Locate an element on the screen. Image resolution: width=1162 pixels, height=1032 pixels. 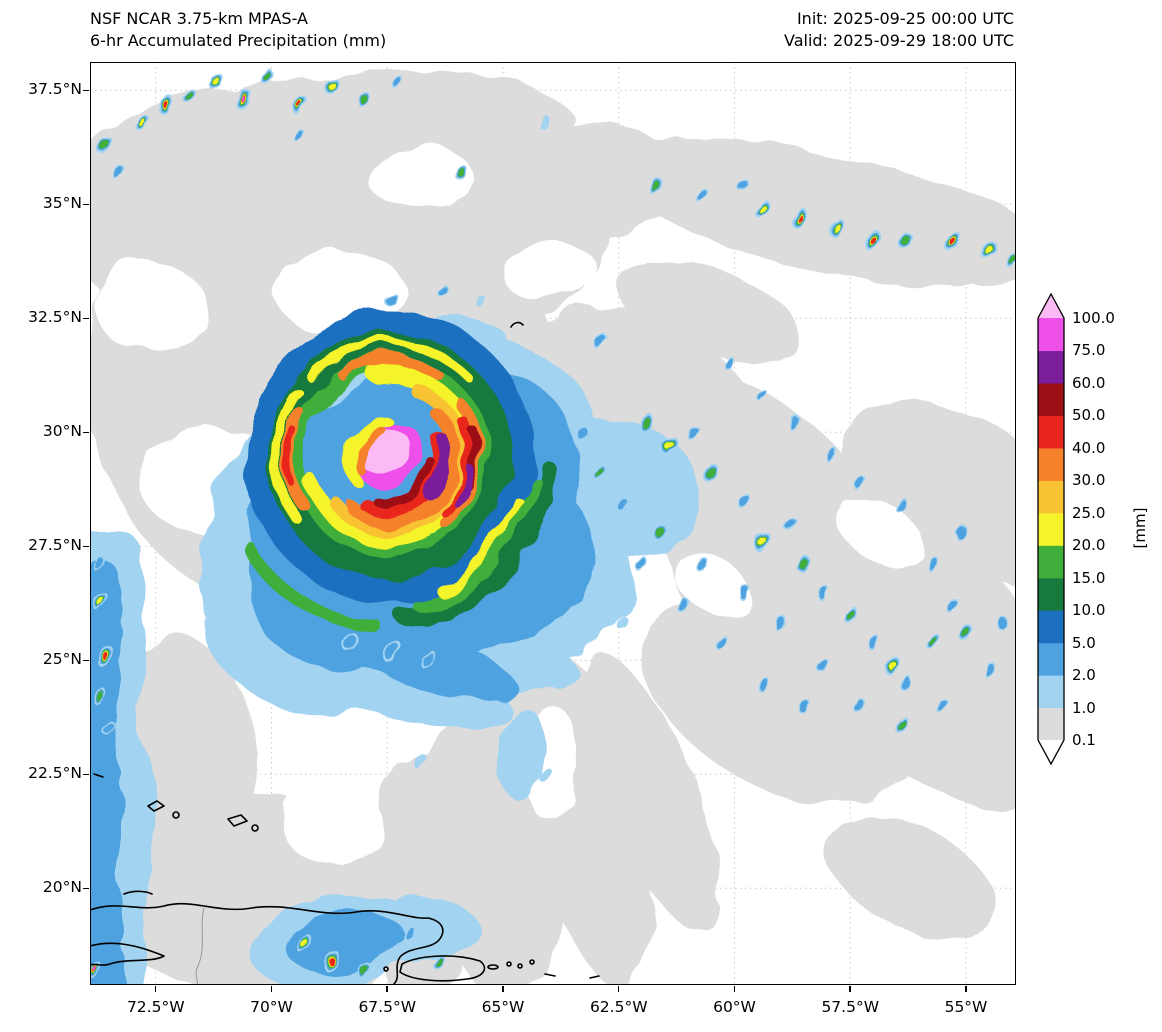
y-tick-label: 30°N is located at coordinates (62, 431).